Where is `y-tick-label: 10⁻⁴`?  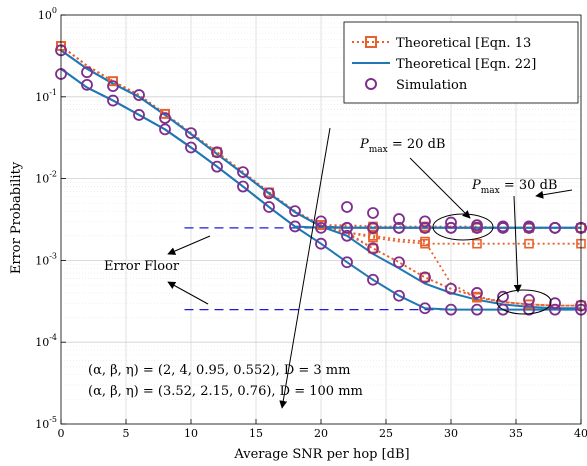 y-tick-label: 10⁻⁴ is located at coordinates (46, 341).